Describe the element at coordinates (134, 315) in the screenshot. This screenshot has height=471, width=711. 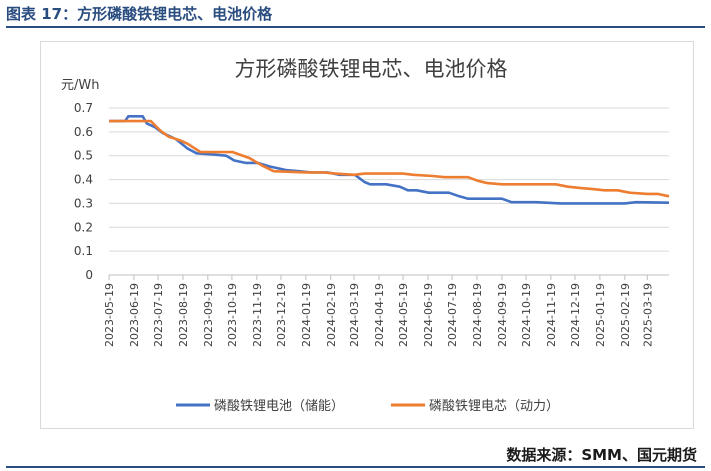
I see `x-tick-label: 2023-06-19` at that location.